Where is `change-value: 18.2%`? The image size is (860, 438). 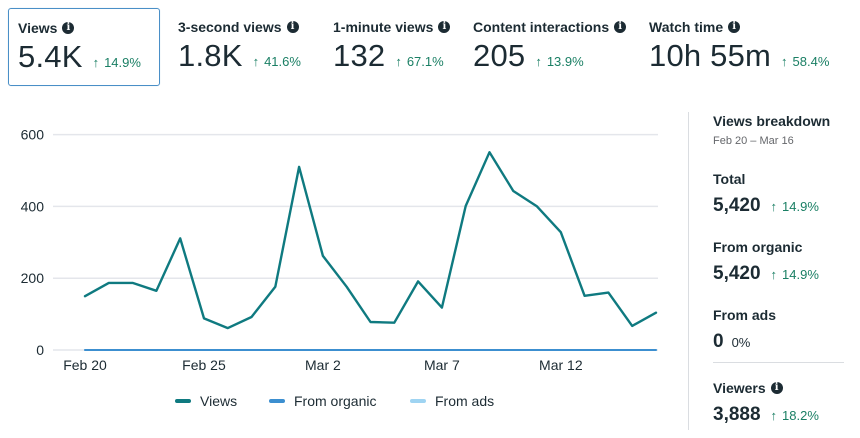
change-value: 18.2% is located at coordinates (800, 415).